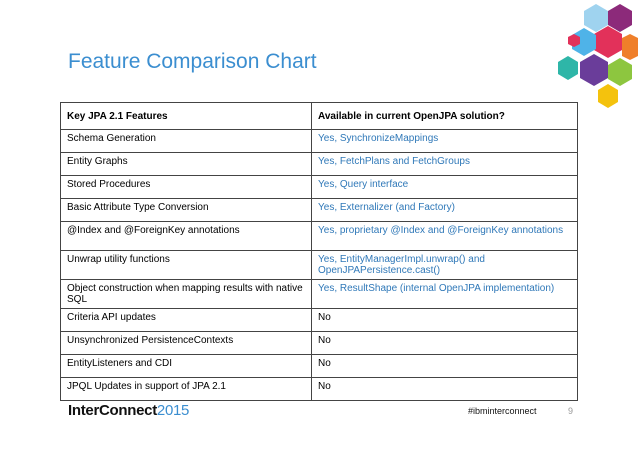 This screenshot has width=638, height=451. I want to click on availability: Yes, FetchPlans and FetchGroups, so click(444, 164).